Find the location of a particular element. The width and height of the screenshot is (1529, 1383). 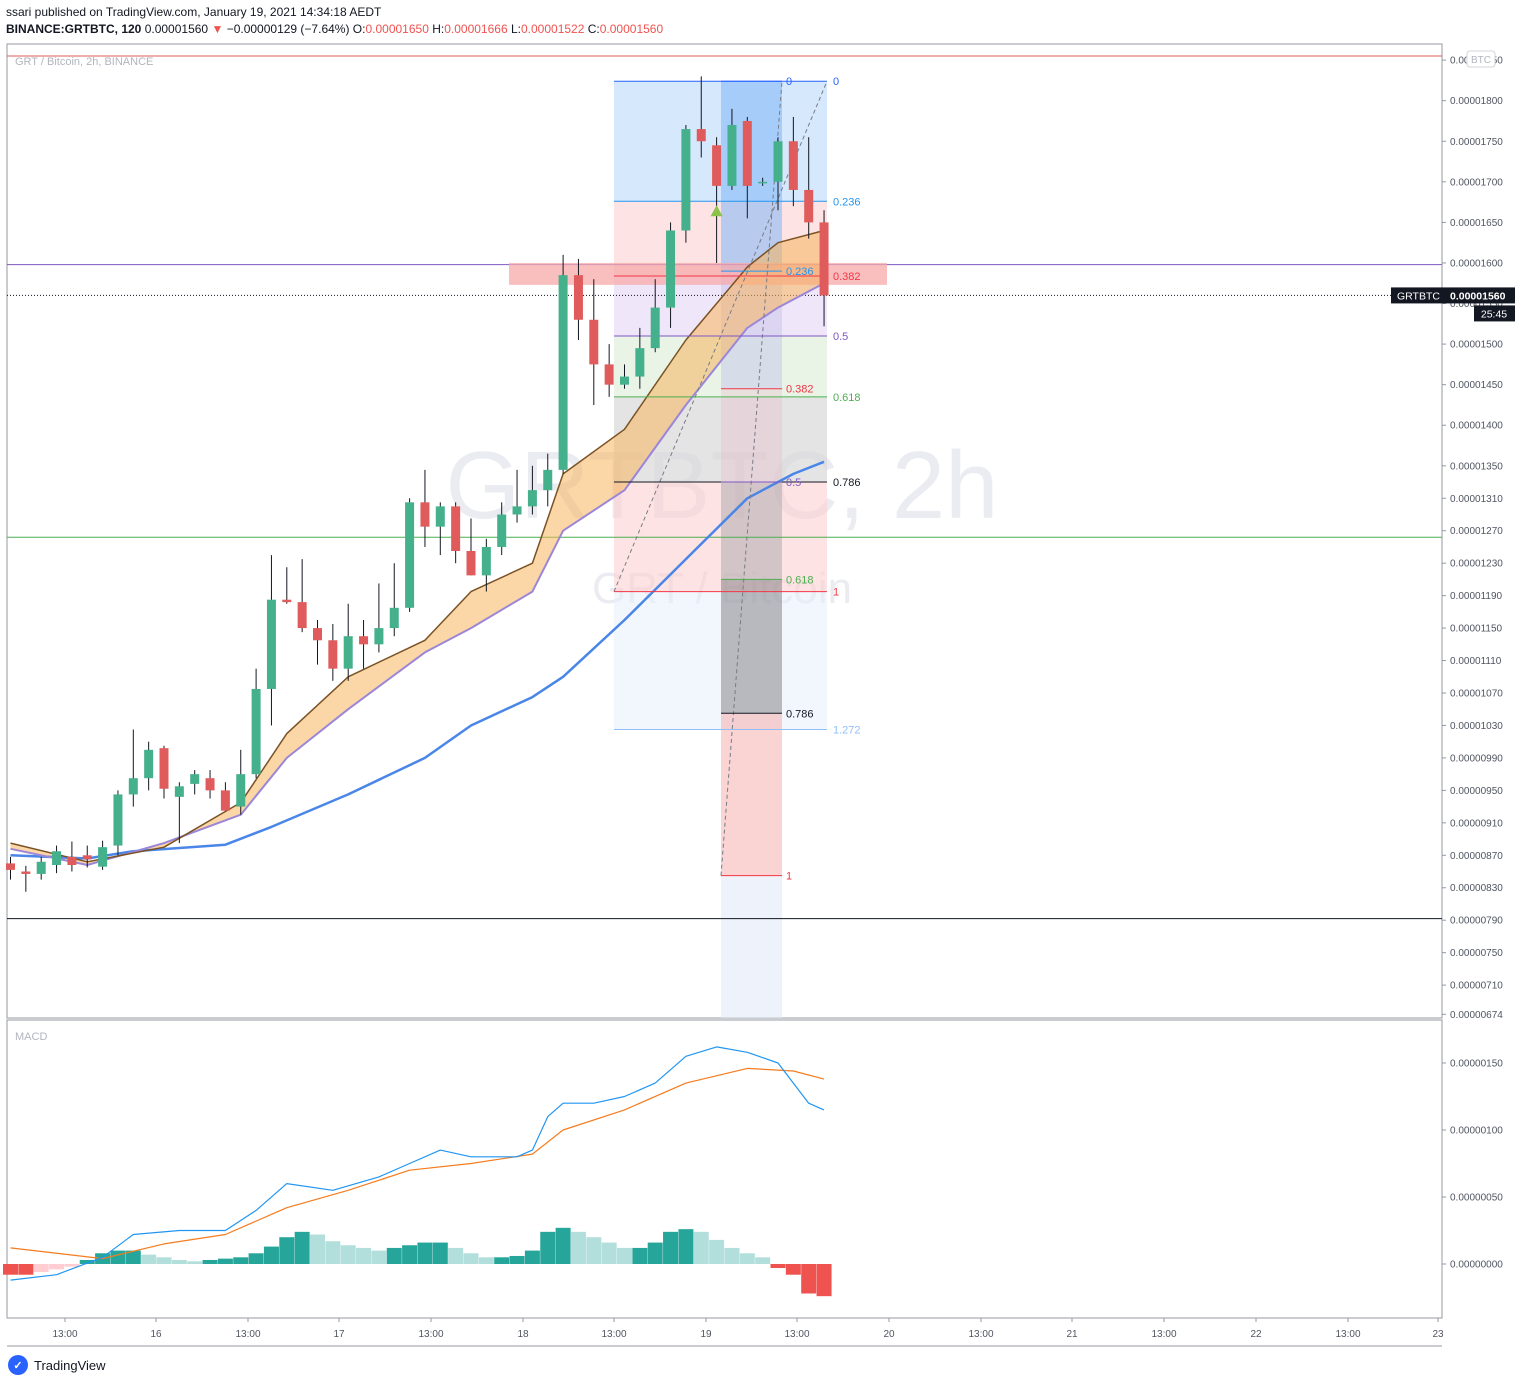

y-tick-label: 0.00001230 is located at coordinates (1476, 564).